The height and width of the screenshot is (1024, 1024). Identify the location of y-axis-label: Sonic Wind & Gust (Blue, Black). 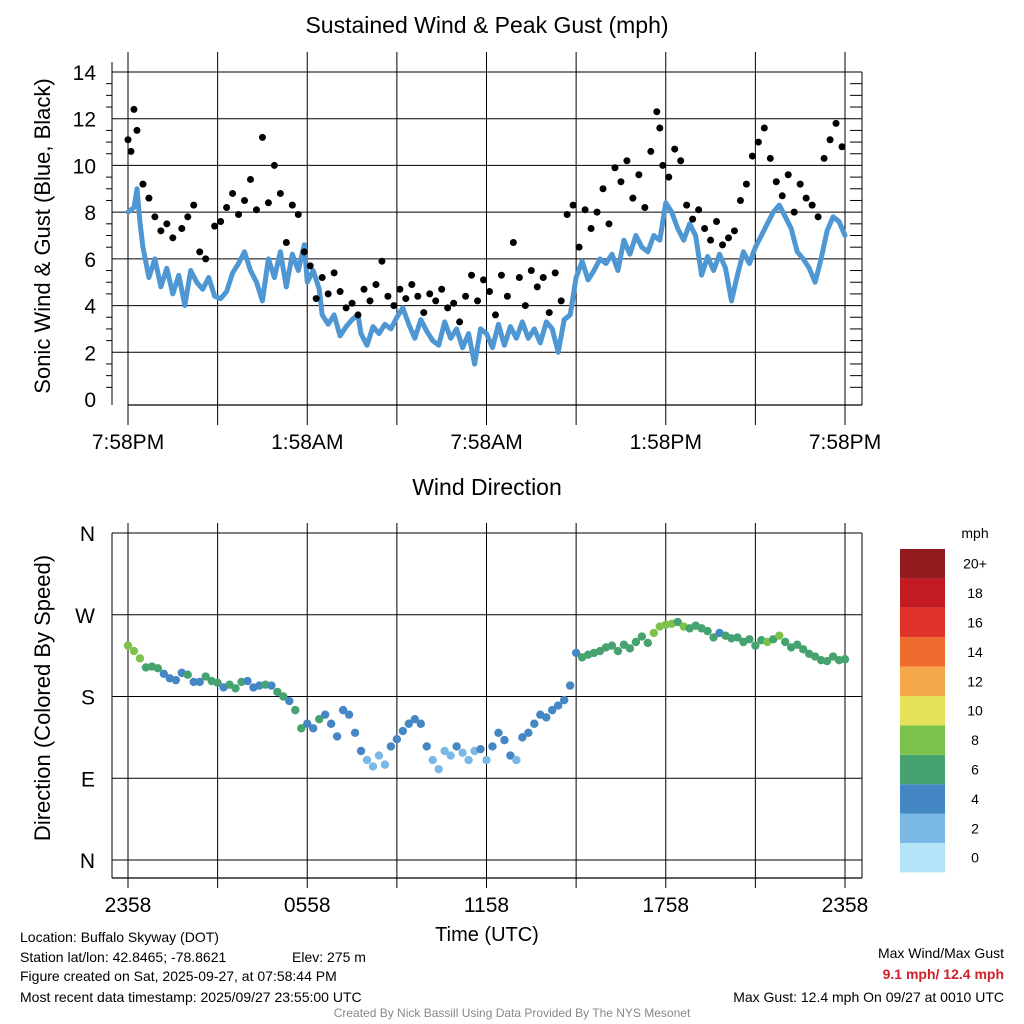
(42, 235).